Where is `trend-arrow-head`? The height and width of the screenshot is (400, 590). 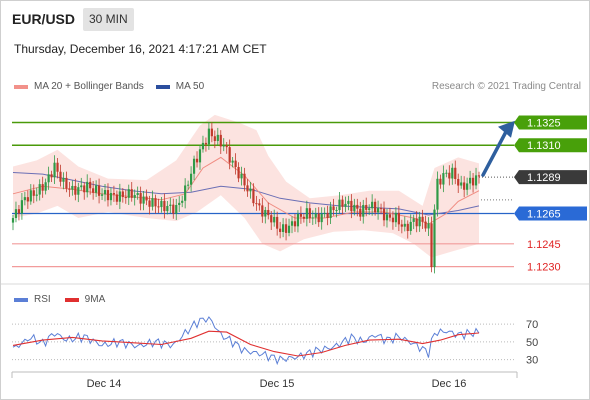 trend-arrow-head is located at coordinates (506, 129).